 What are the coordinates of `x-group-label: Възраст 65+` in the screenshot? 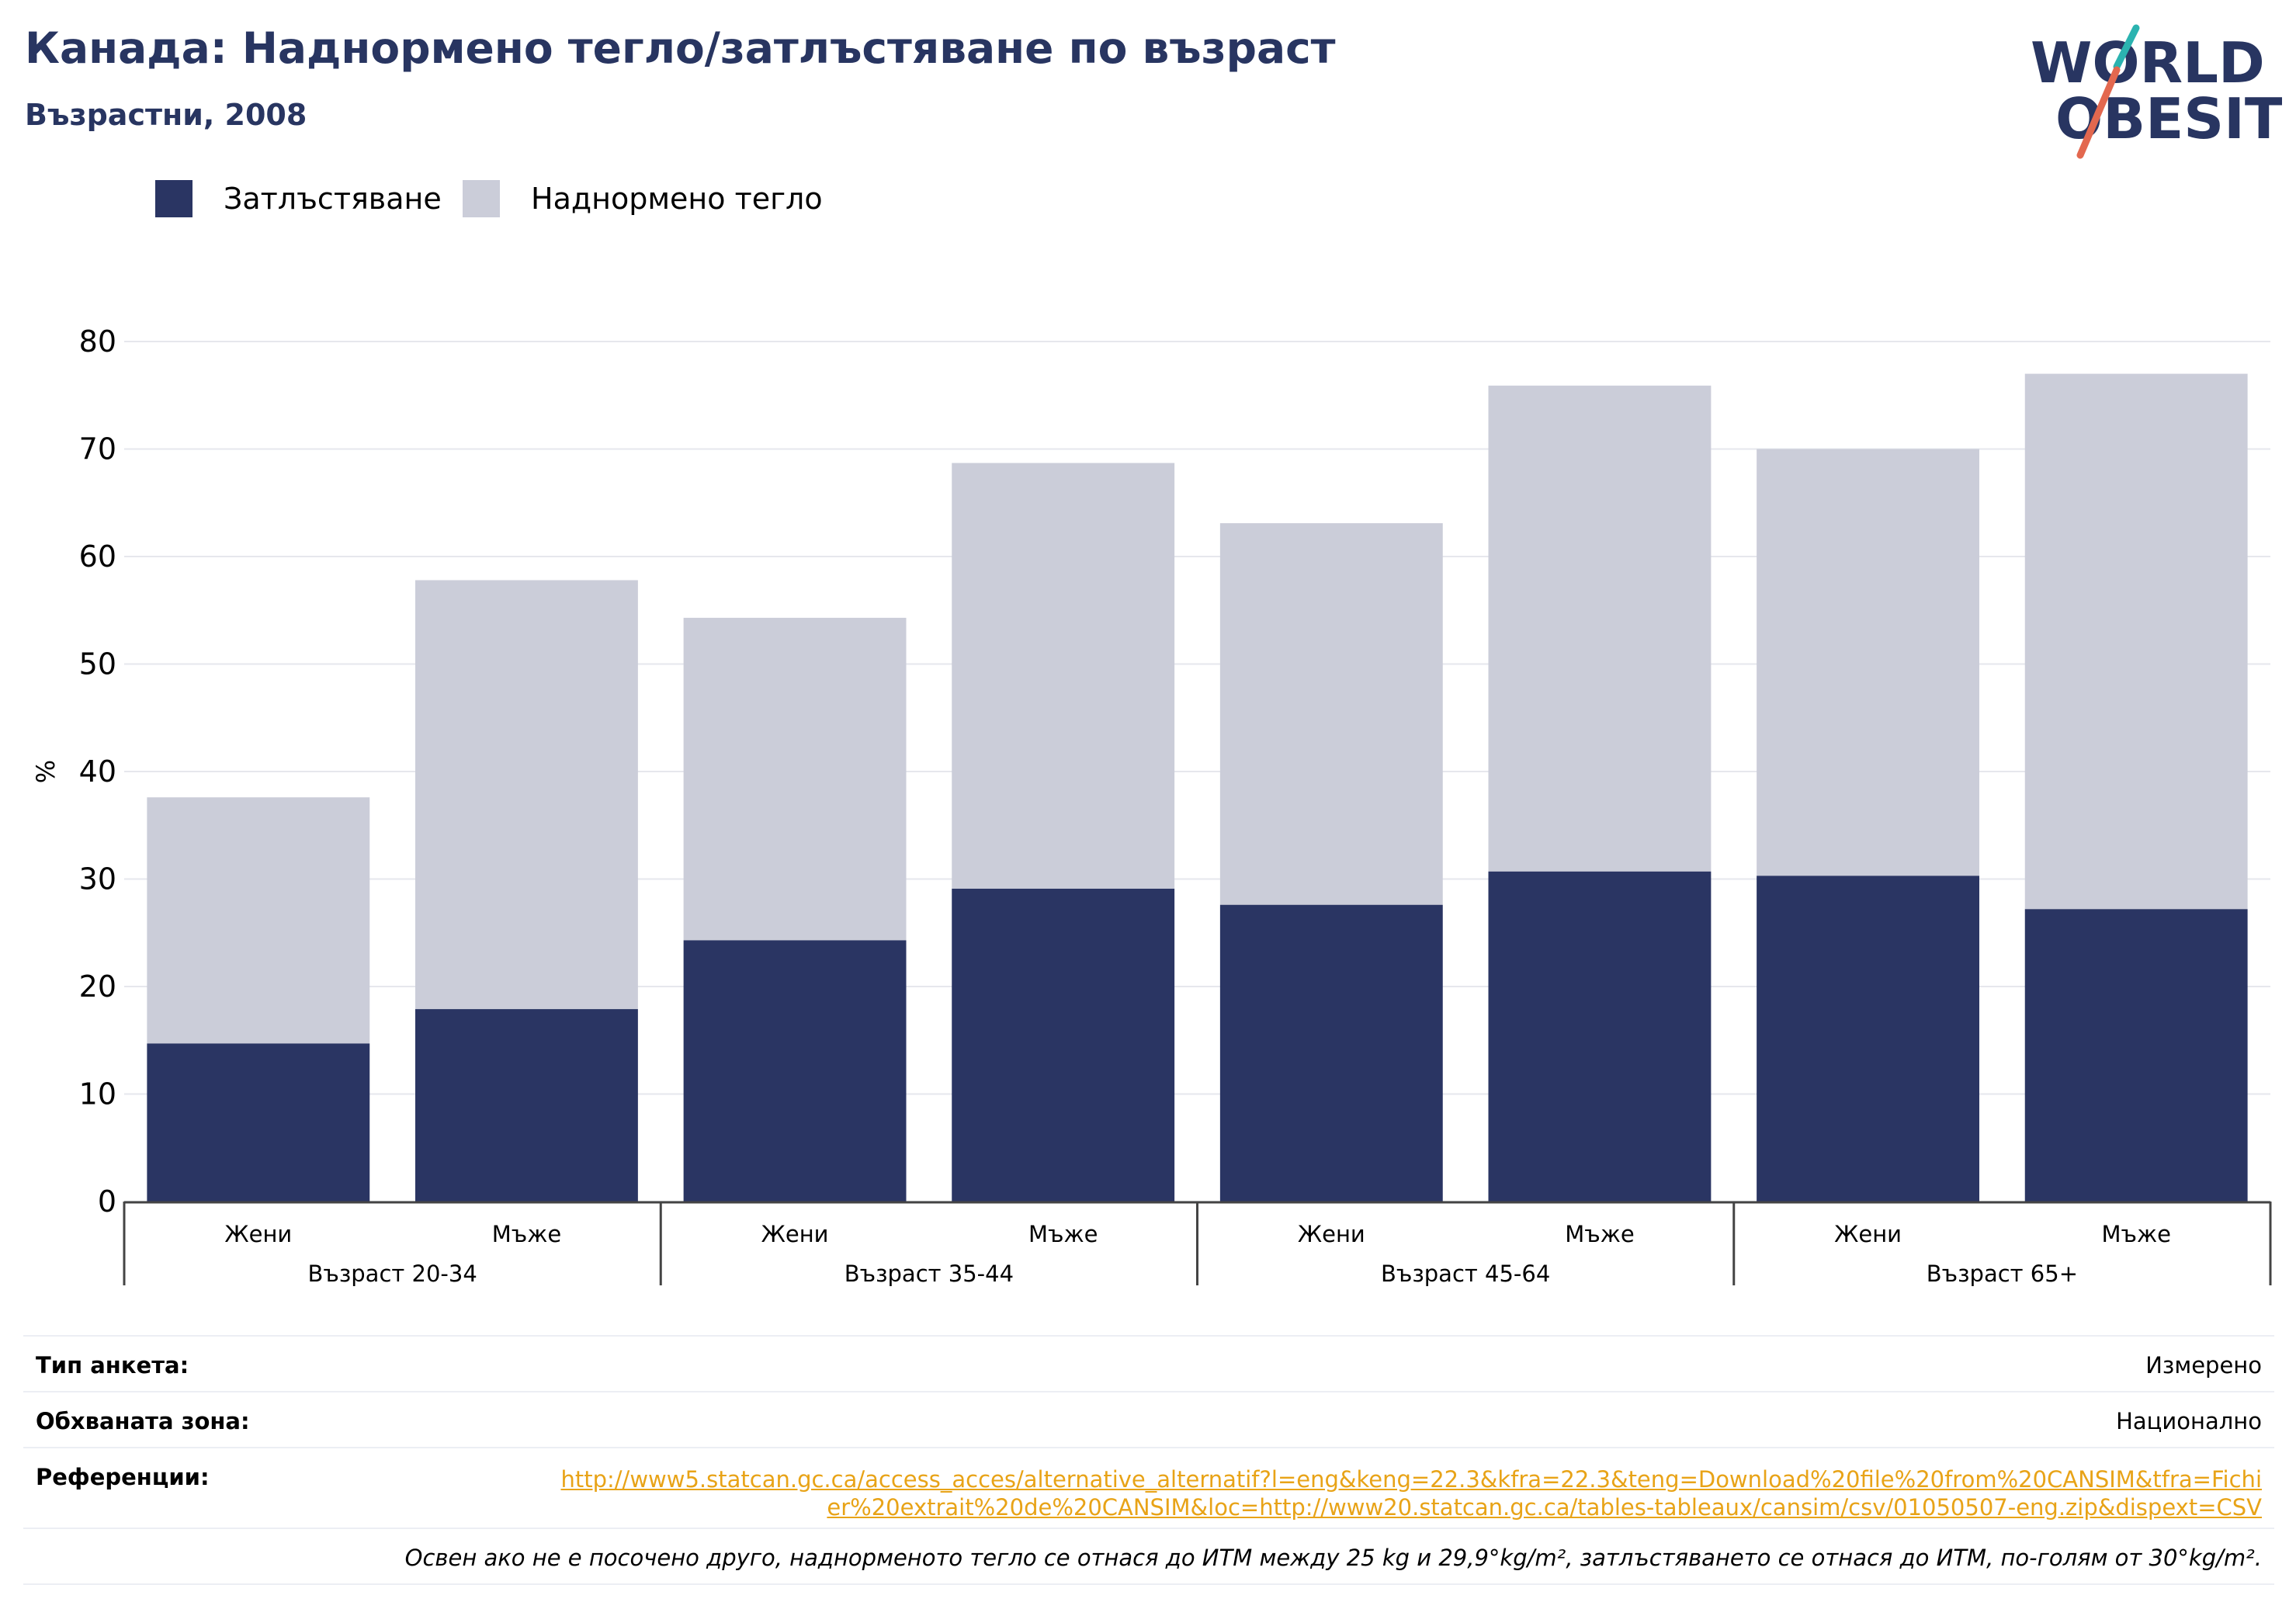 It's located at (2003, 1274).